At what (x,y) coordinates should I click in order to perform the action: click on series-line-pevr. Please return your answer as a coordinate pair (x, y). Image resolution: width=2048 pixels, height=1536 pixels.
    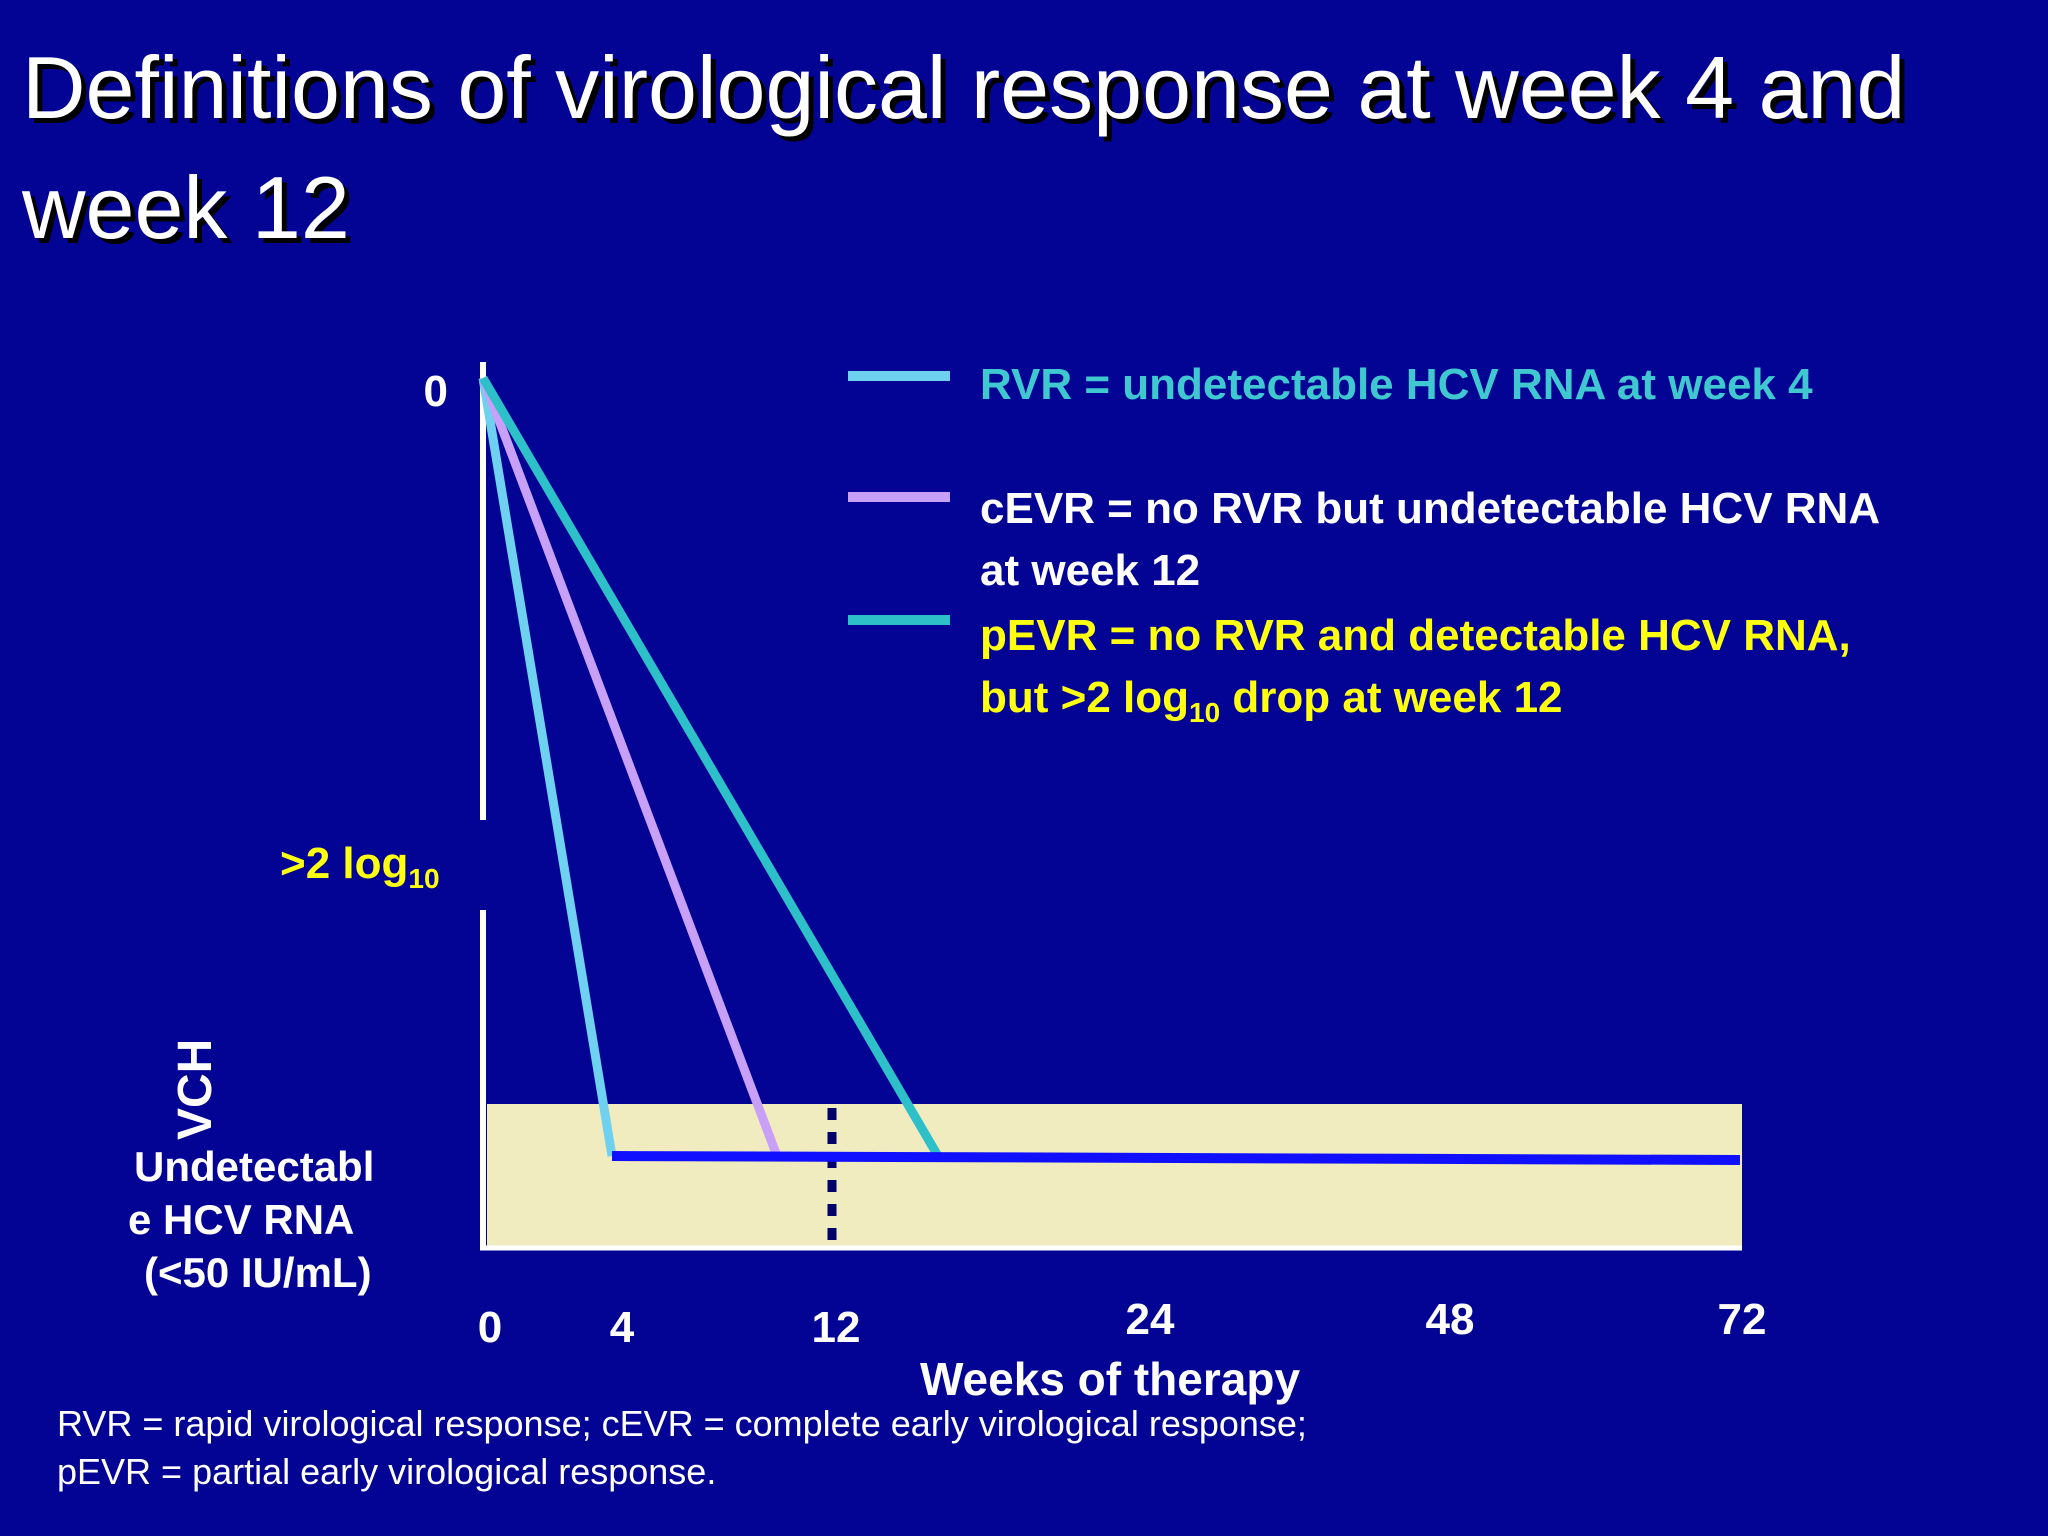
    Looking at the image, I should click on (710, 767).